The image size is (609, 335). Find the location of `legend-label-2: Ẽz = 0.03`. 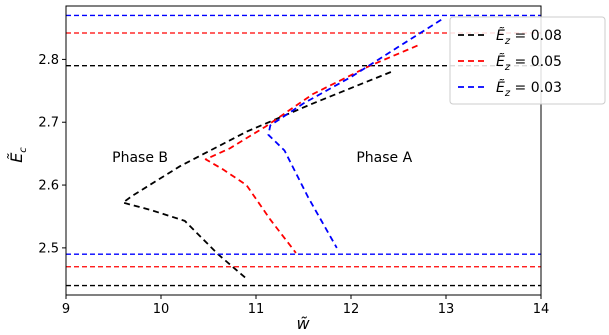

legend-label-2: Ẽz = 0.03 is located at coordinates (529, 89).